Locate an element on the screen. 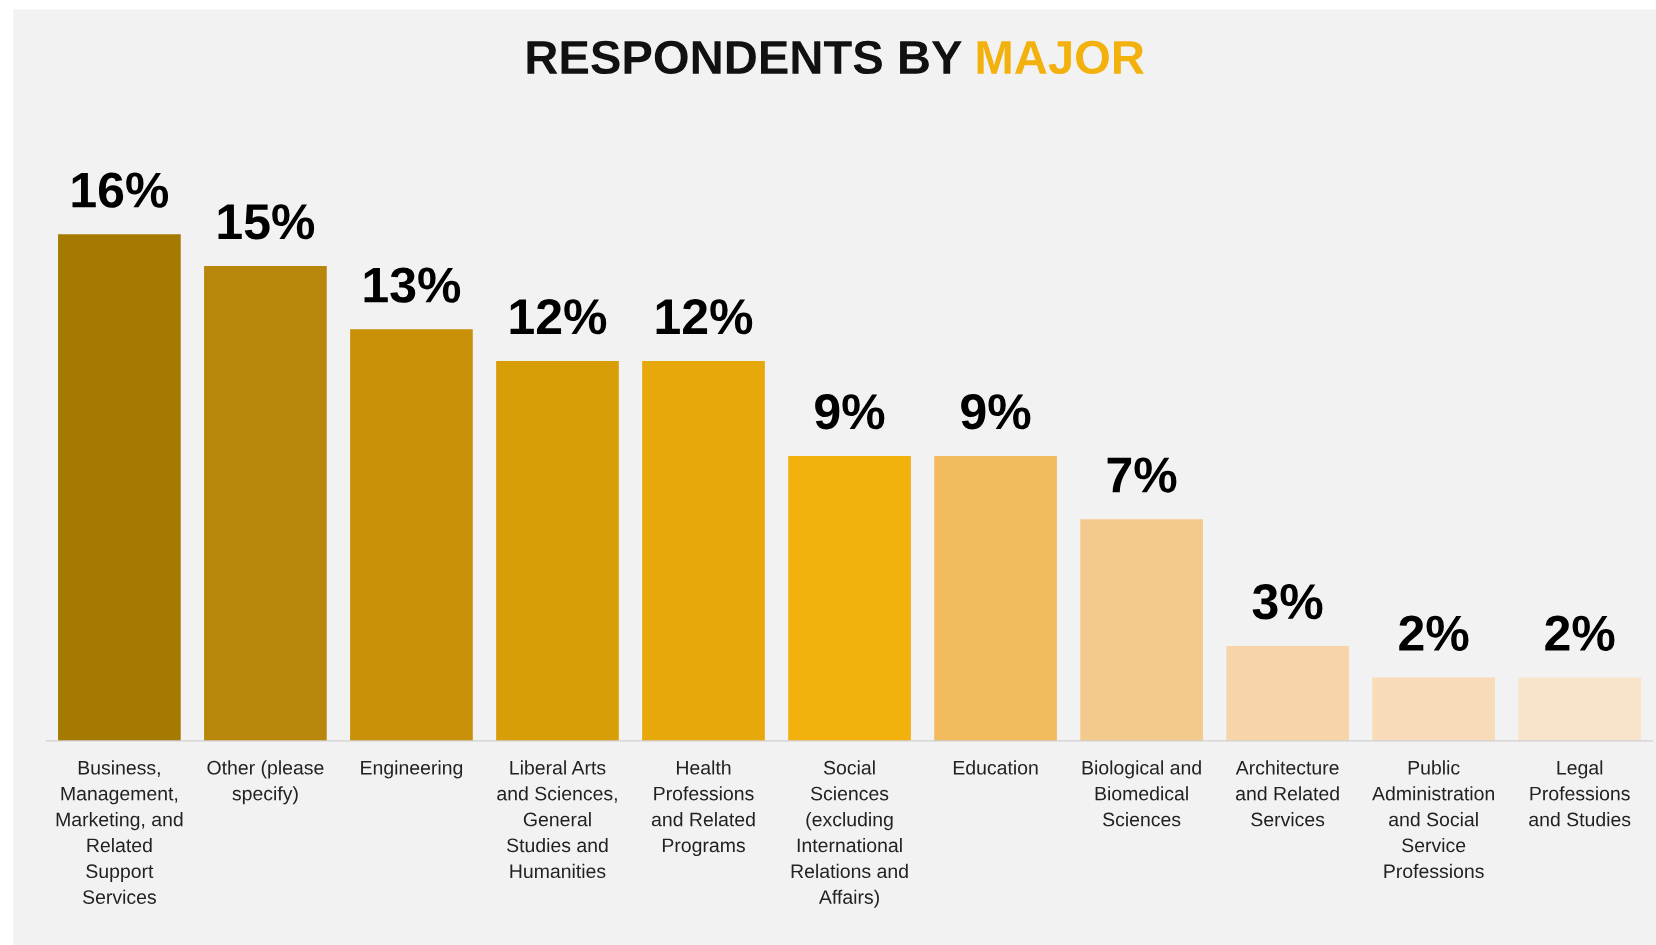 The height and width of the screenshot is (945, 1656). data-label: 3% is located at coordinates (1287, 601).